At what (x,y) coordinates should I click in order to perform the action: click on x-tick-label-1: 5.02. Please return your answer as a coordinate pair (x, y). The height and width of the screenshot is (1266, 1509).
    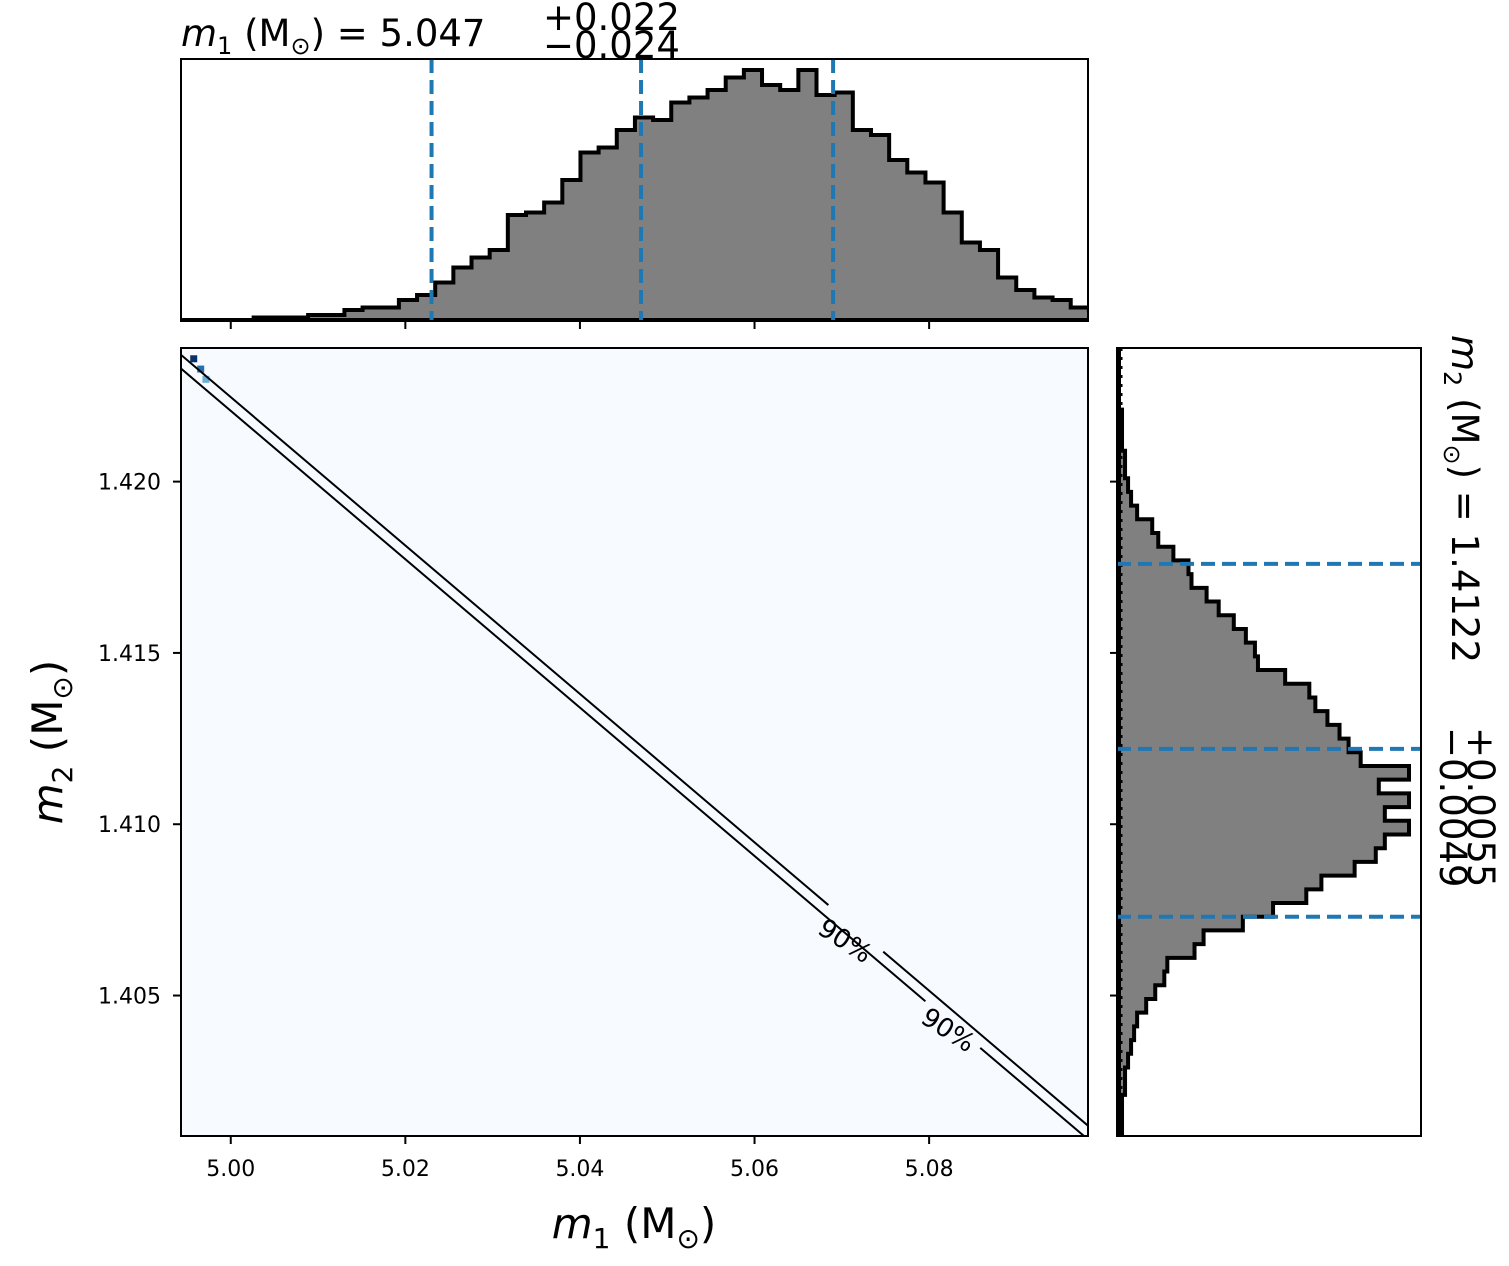
    Looking at the image, I should click on (405, 1169).